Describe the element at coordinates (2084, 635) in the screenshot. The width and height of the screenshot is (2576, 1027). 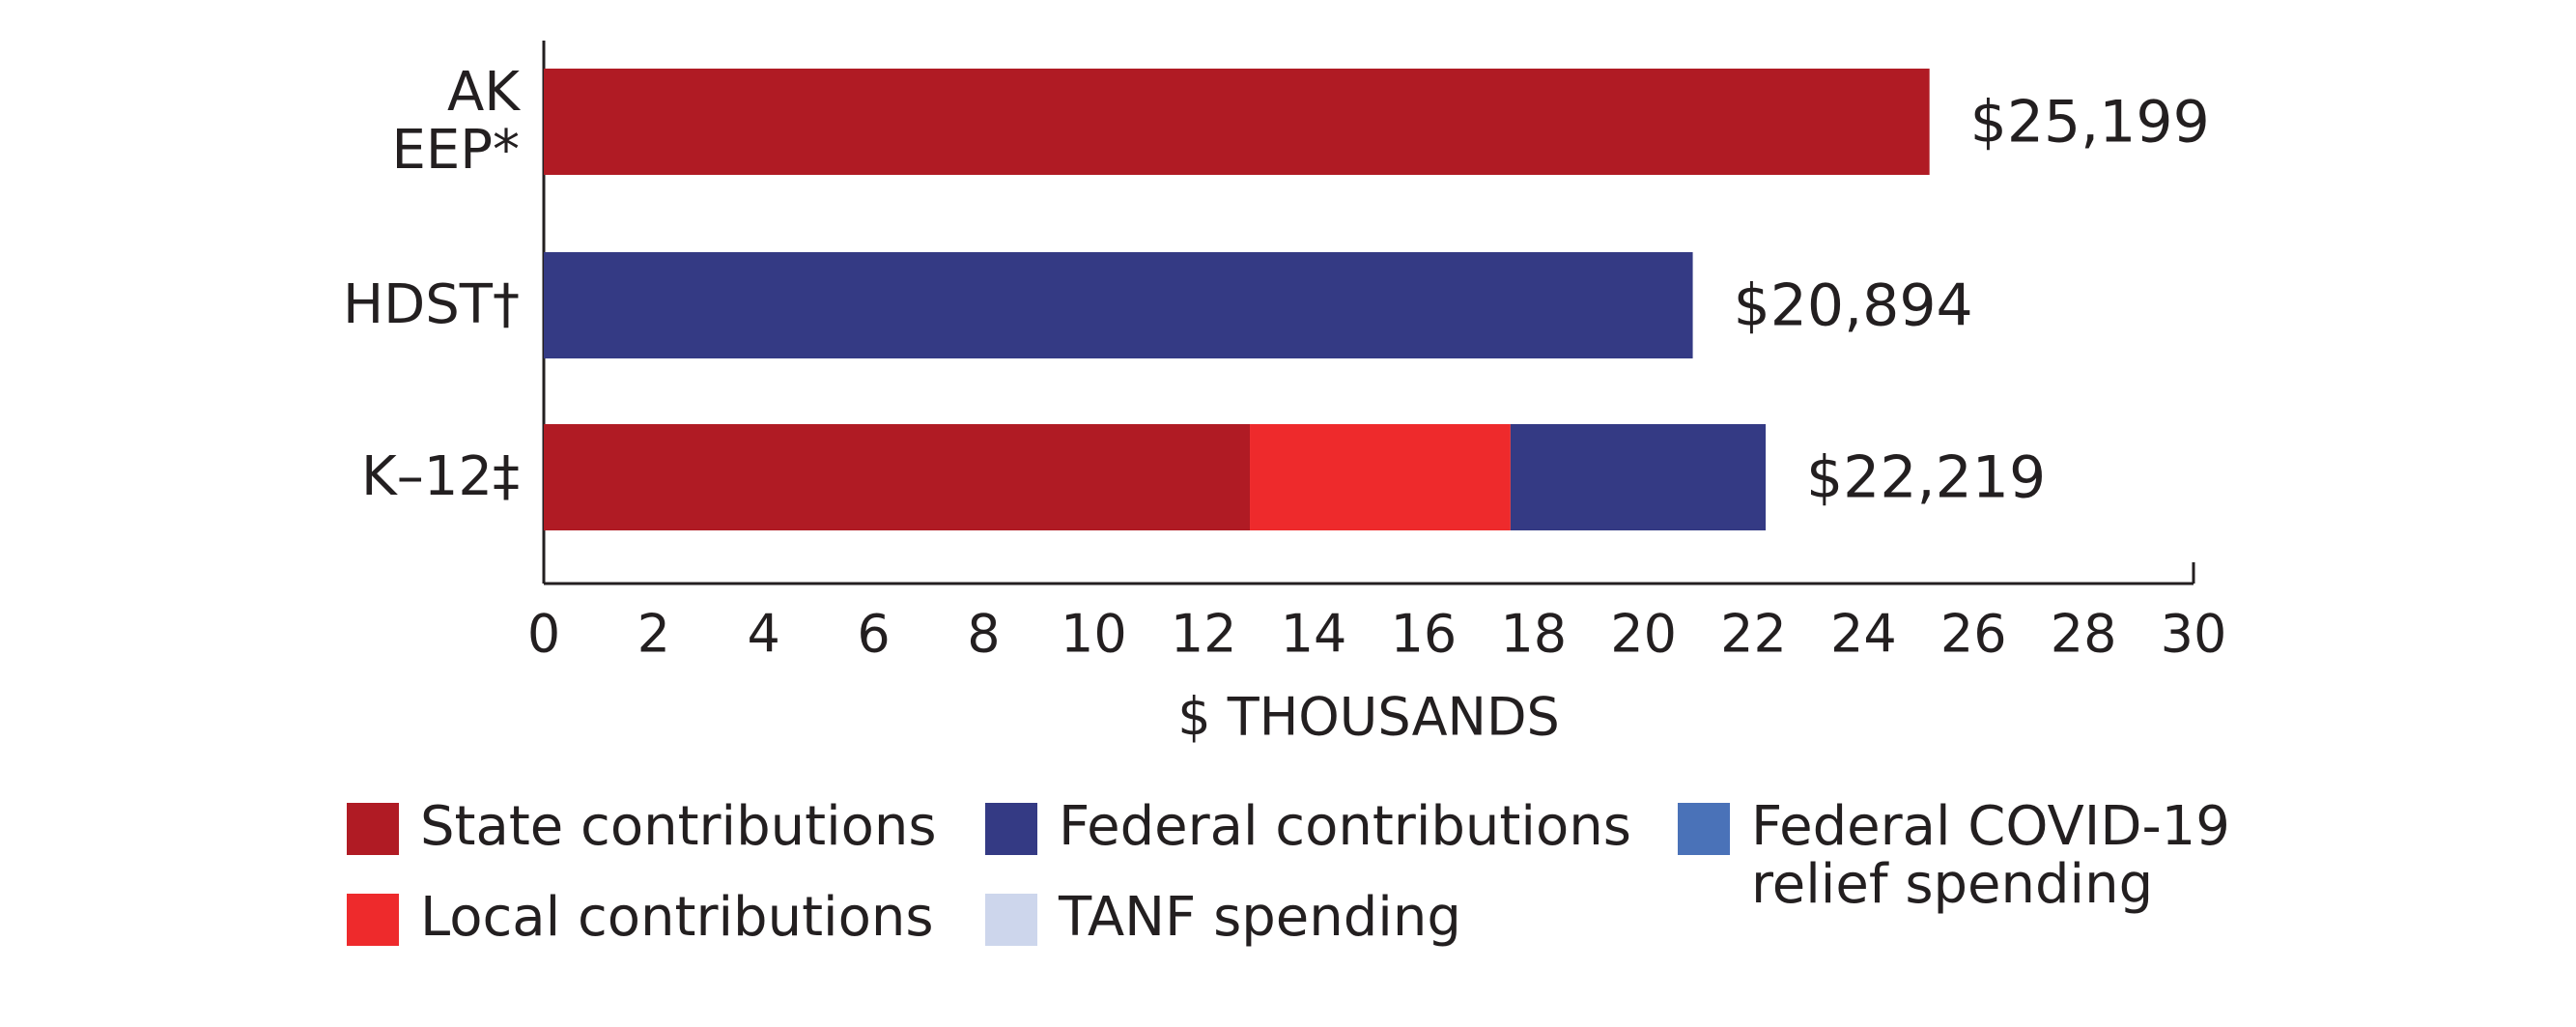
I see `x-tick-label: 28` at that location.